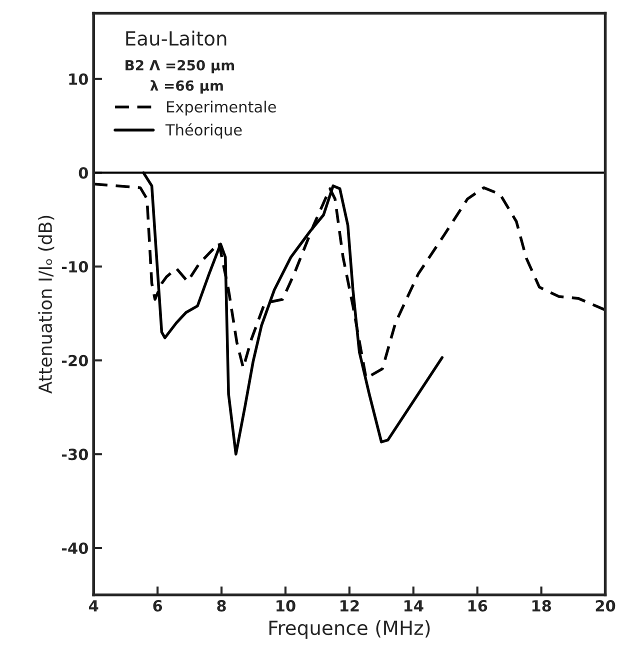  What do you see at coordinates (157, 606) in the screenshot?
I see `x-tick-label: 6` at bounding box center [157, 606].